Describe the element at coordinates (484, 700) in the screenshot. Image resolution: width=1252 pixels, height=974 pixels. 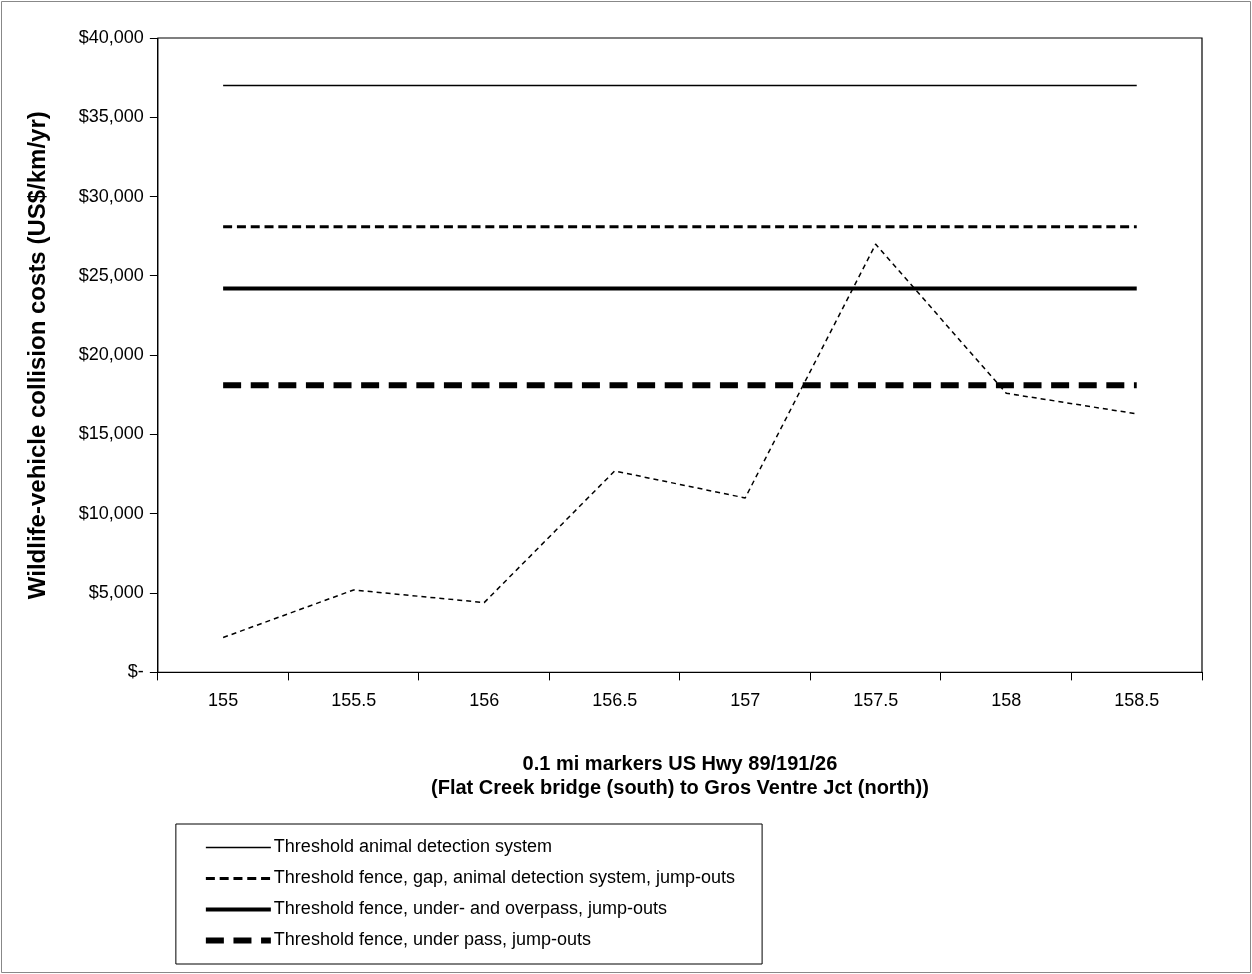
I see `x-tick-label: 156` at that location.